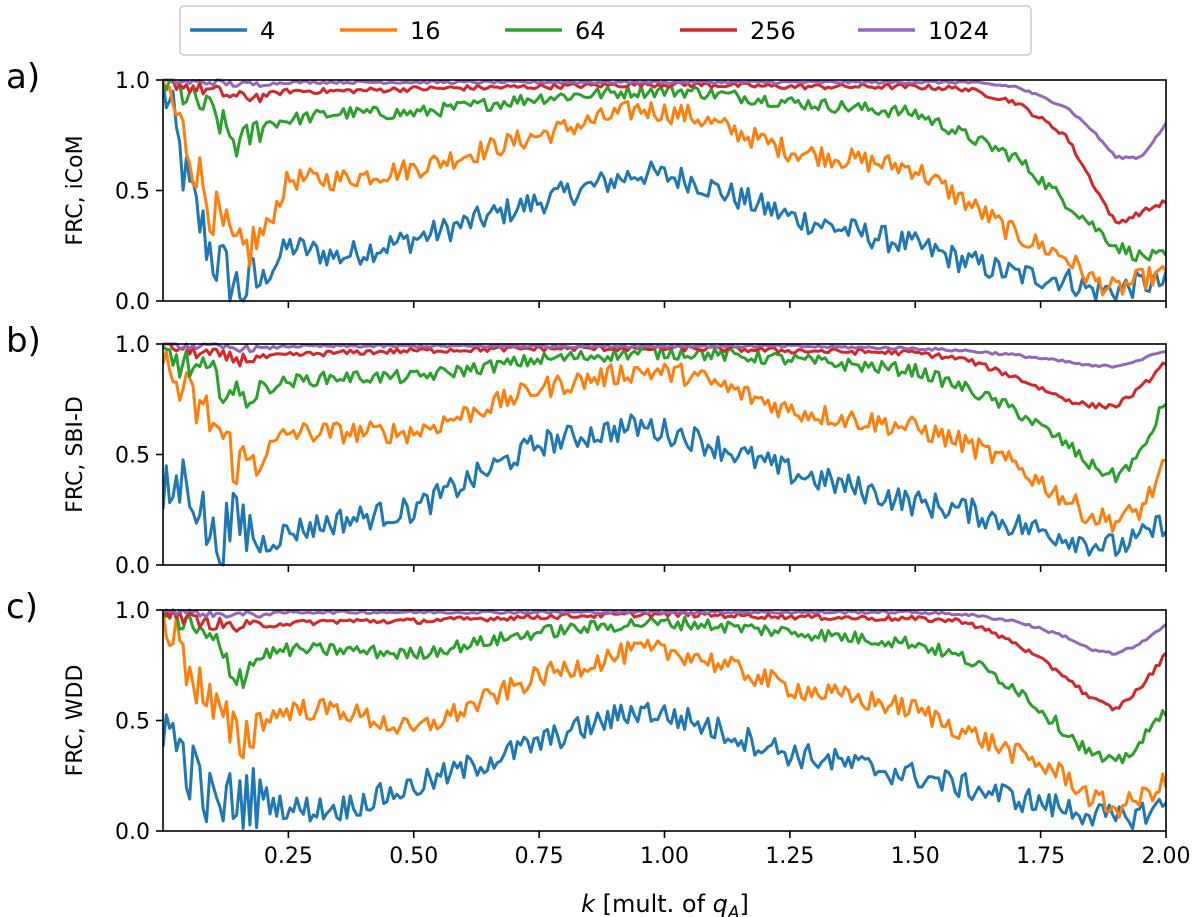  I want to click on x-tick-label: 0.75, so click(539, 856).